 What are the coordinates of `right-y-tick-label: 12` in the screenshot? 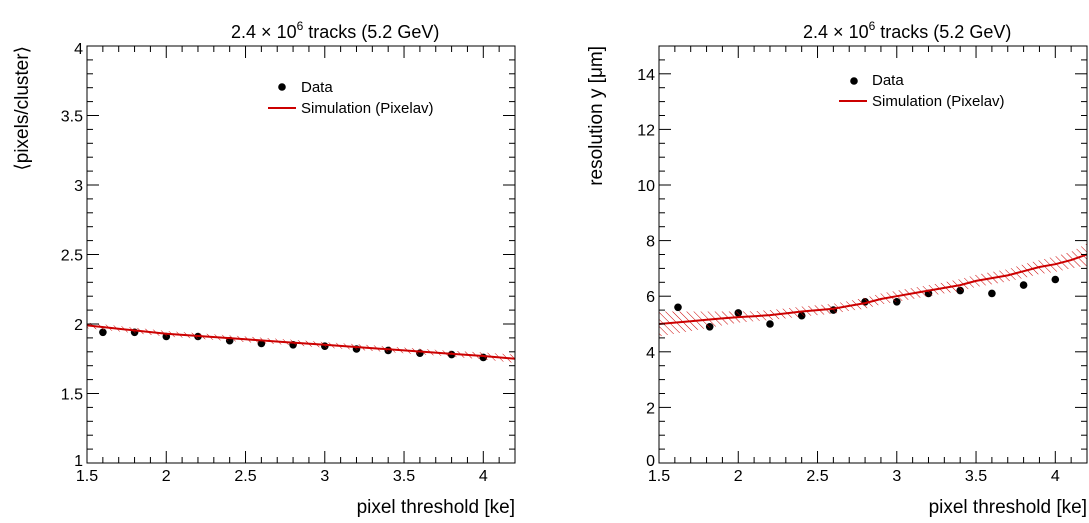 It's located at (646, 130).